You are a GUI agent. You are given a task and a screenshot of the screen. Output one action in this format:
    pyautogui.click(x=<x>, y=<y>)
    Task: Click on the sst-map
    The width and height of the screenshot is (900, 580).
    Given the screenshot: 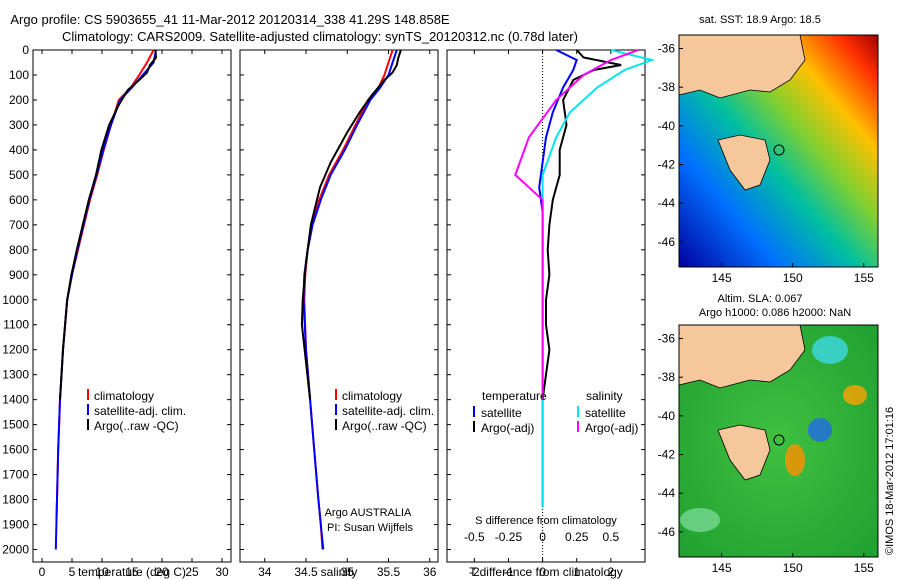 What is the action you would take?
    pyautogui.click(x=778, y=151)
    